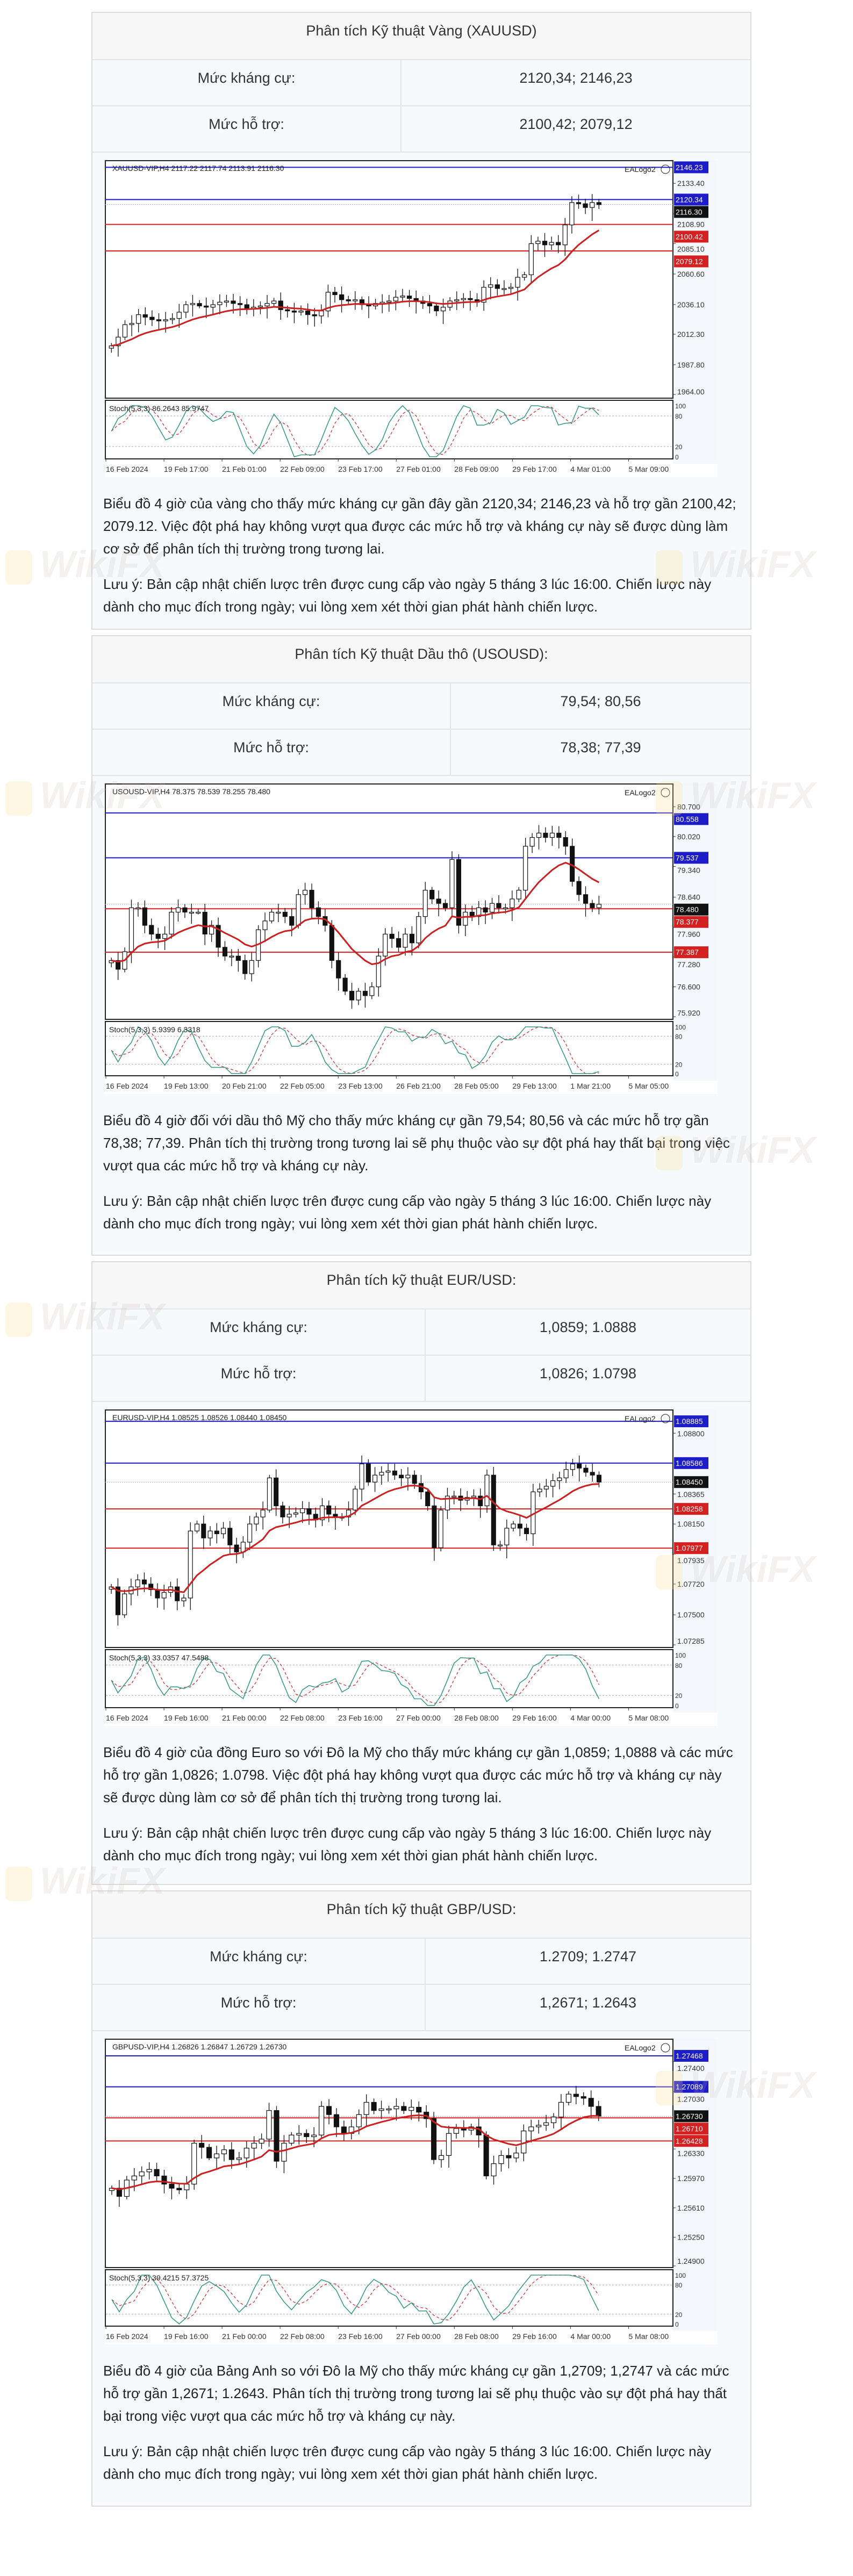 The height and width of the screenshot is (2576, 853). I want to click on y-tick-label: 1987.80, so click(691, 365).